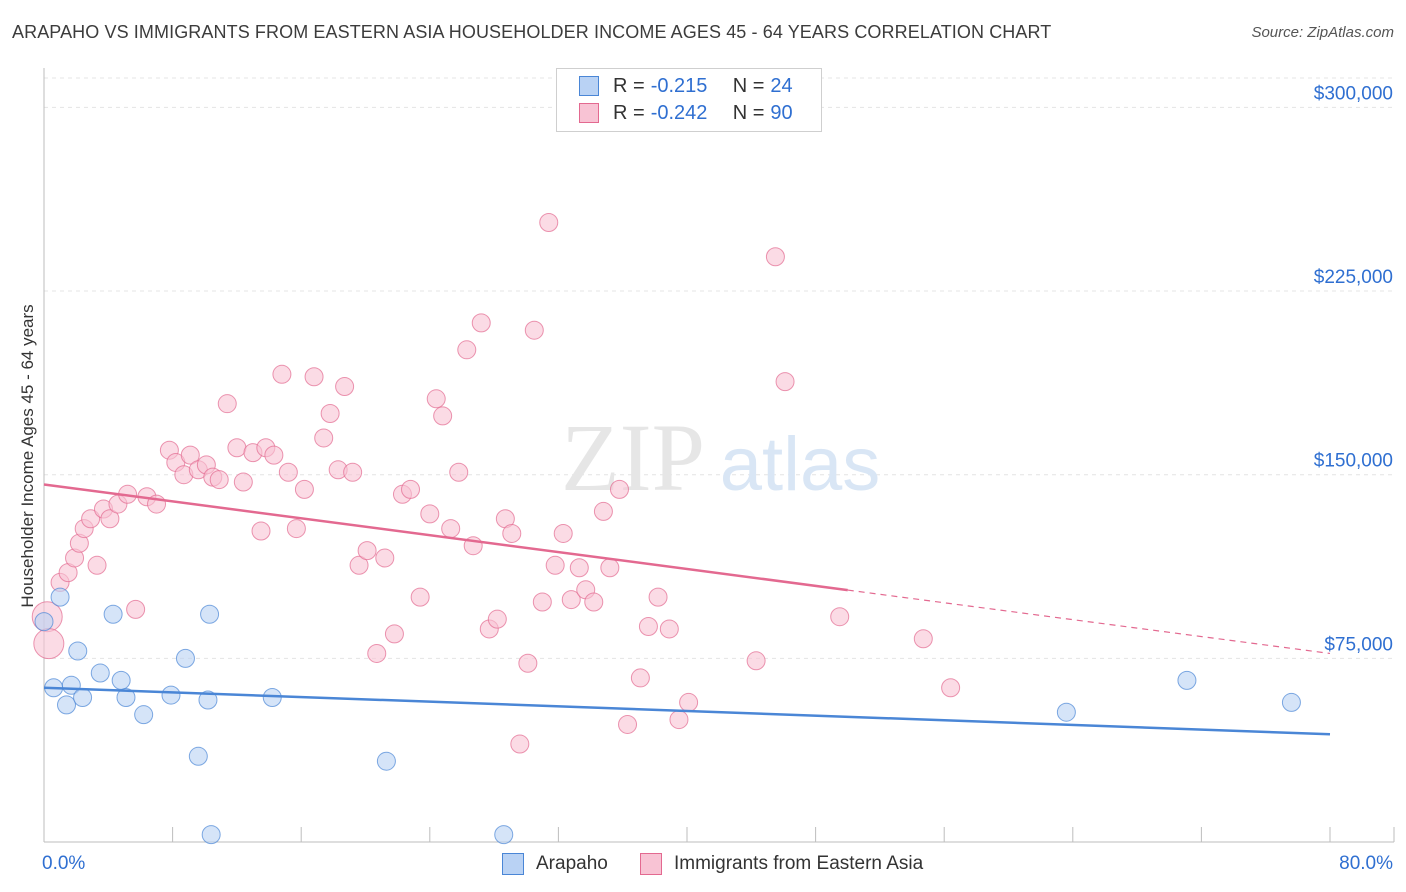  I want to click on arapaho-swatch, so click(589, 86).